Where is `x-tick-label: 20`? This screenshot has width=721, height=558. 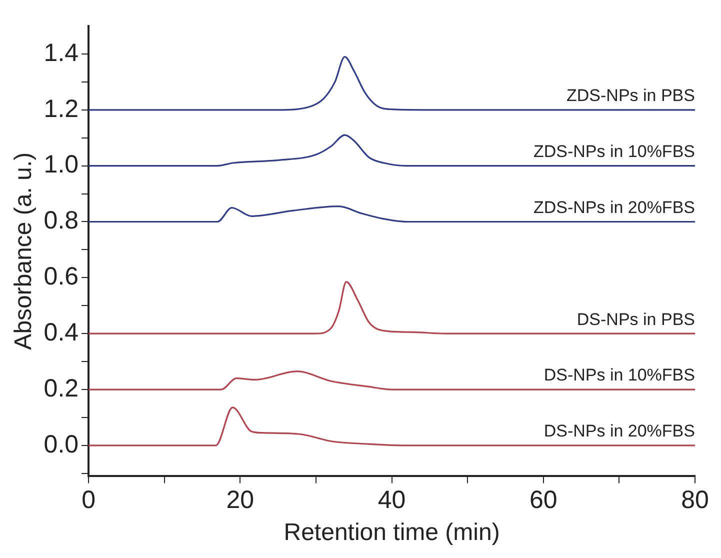
x-tick-label: 20 is located at coordinates (240, 500).